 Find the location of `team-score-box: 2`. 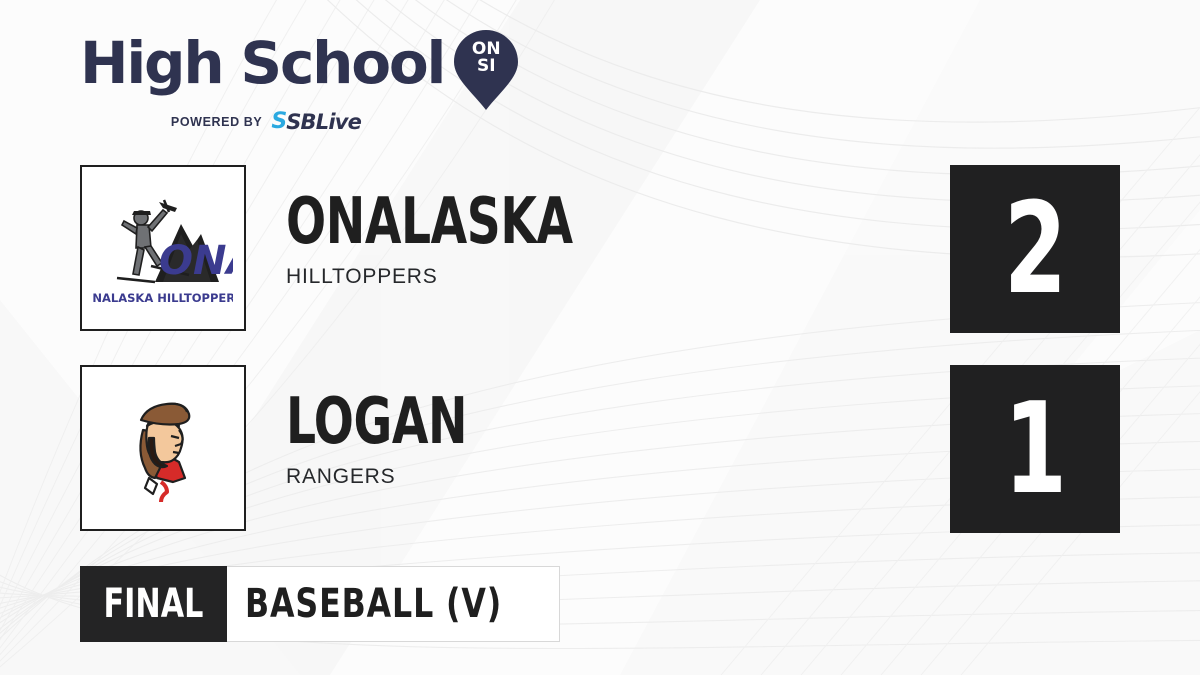

team-score-box: 2 is located at coordinates (1035, 249).